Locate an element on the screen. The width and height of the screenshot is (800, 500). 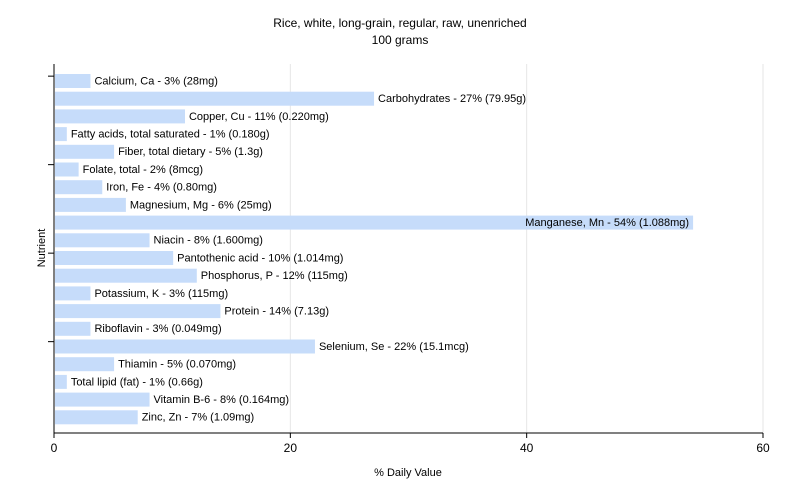
y-axis-title: Nutrient is located at coordinates (42, 248).